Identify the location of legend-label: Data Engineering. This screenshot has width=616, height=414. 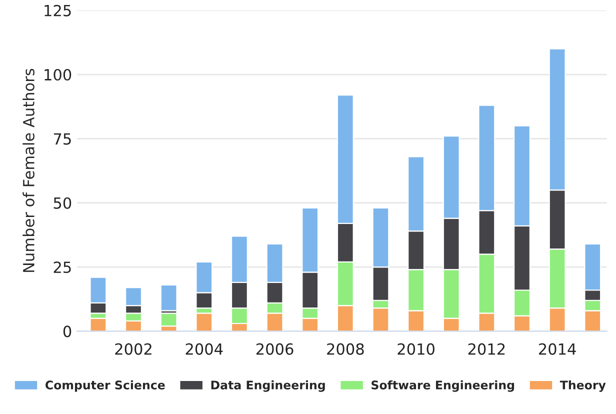
(268, 386).